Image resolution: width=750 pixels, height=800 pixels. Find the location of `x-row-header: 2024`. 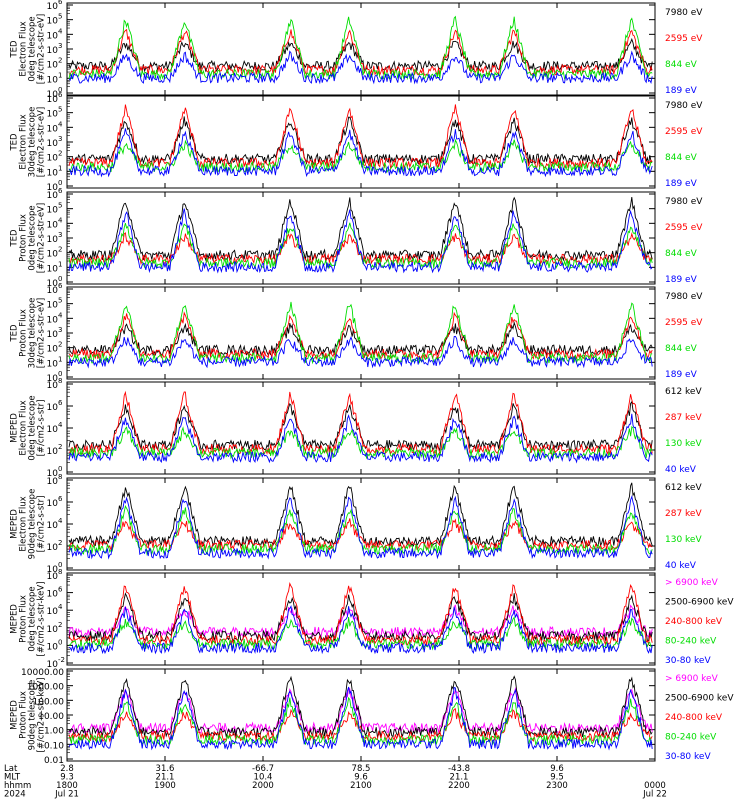

x-row-header: 2024 is located at coordinates (15, 795).